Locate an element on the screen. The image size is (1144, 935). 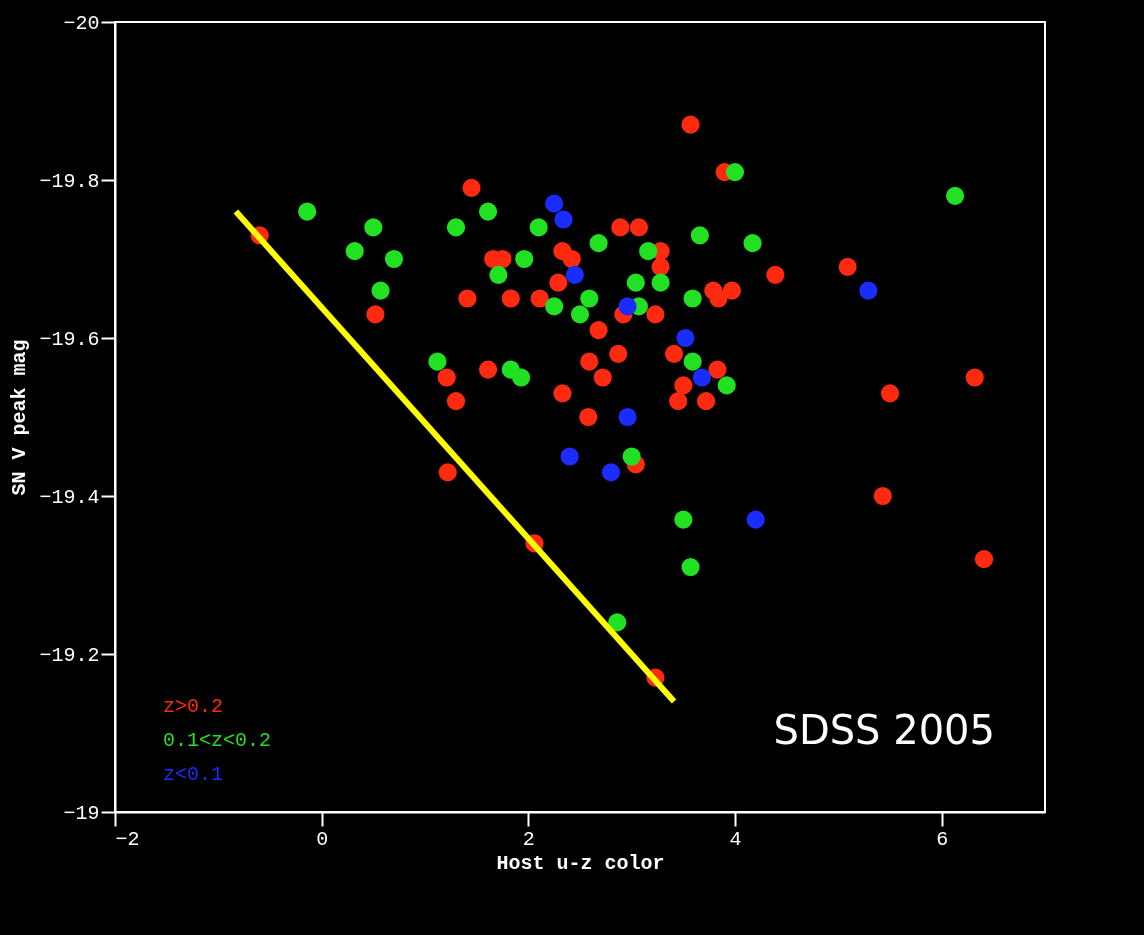
annotation: SDSS 2005 is located at coordinates (884, 730).